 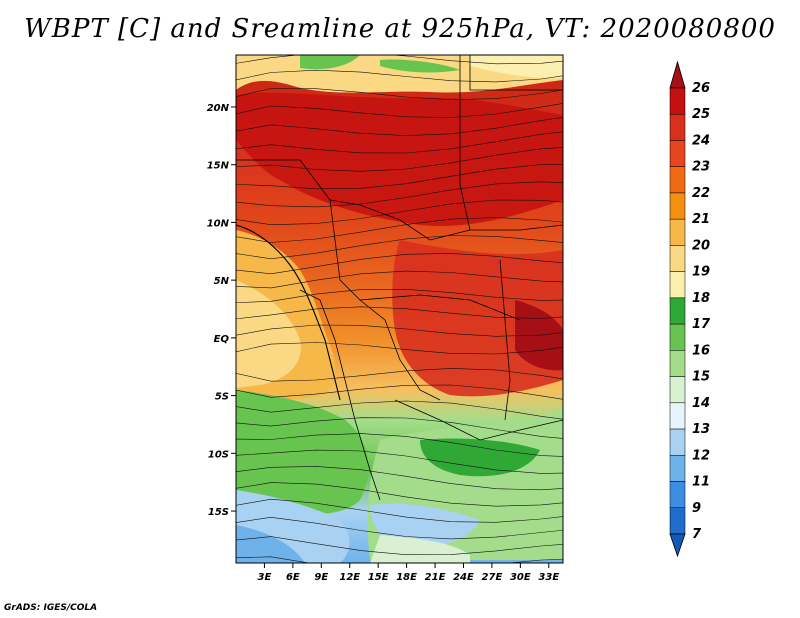 What do you see at coordinates (265, 577) in the screenshot?
I see `lon-tick-label: 3E` at bounding box center [265, 577].